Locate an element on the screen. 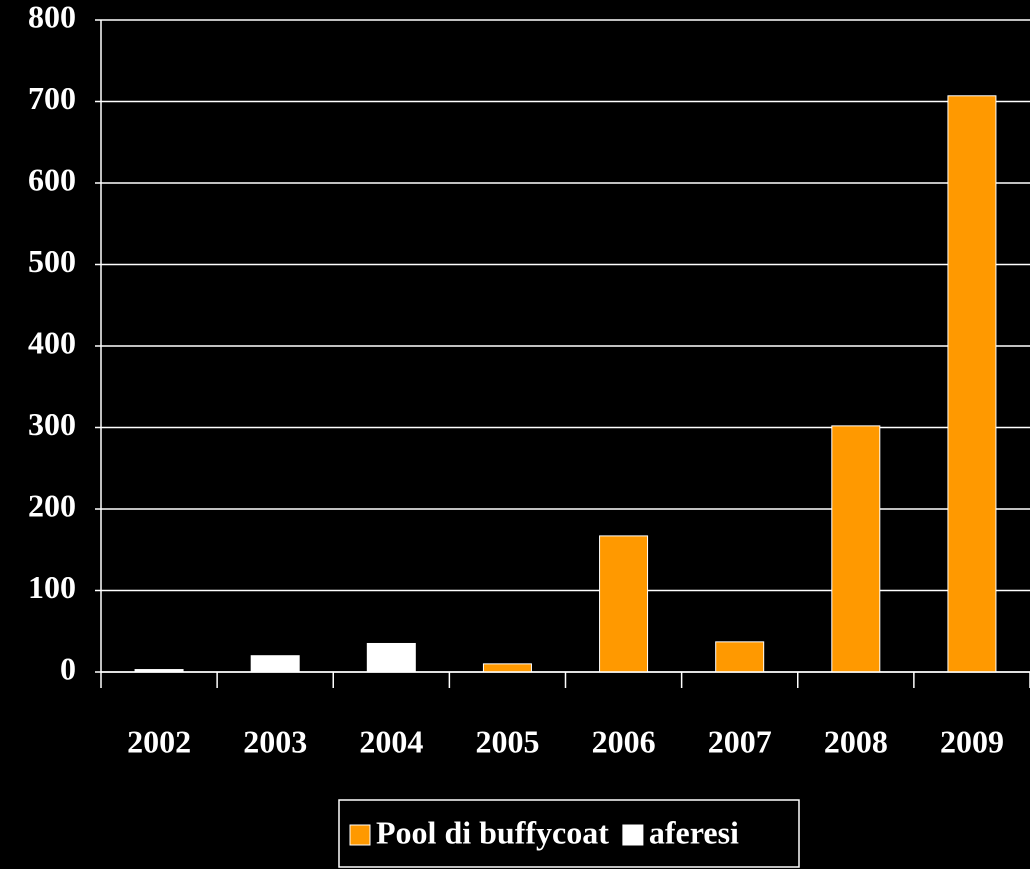 The width and height of the screenshot is (1030, 869). x-tick-label: 2004 is located at coordinates (391, 741).